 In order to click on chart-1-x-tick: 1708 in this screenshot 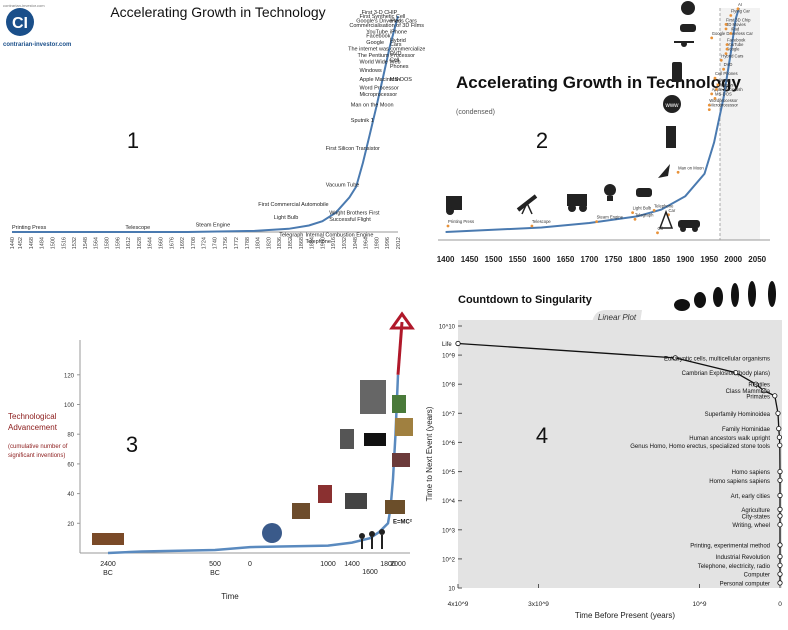, I will do `click(194, 243)`.